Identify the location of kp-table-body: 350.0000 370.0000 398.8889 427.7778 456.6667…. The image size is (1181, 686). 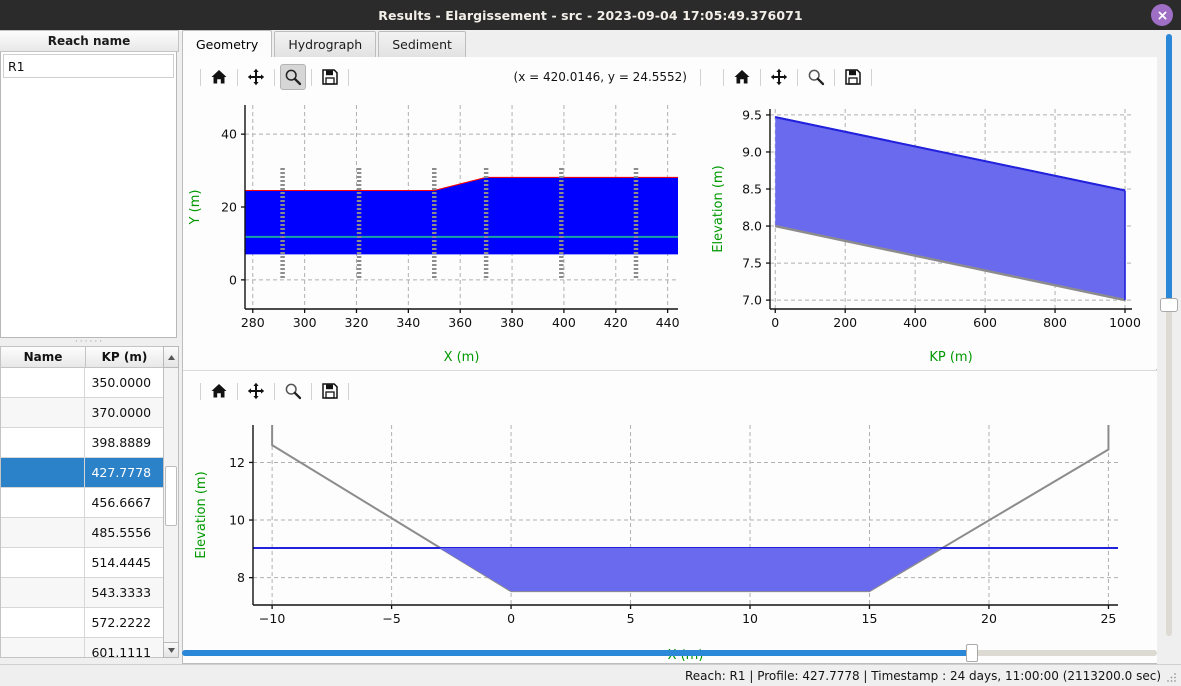
(81, 513).